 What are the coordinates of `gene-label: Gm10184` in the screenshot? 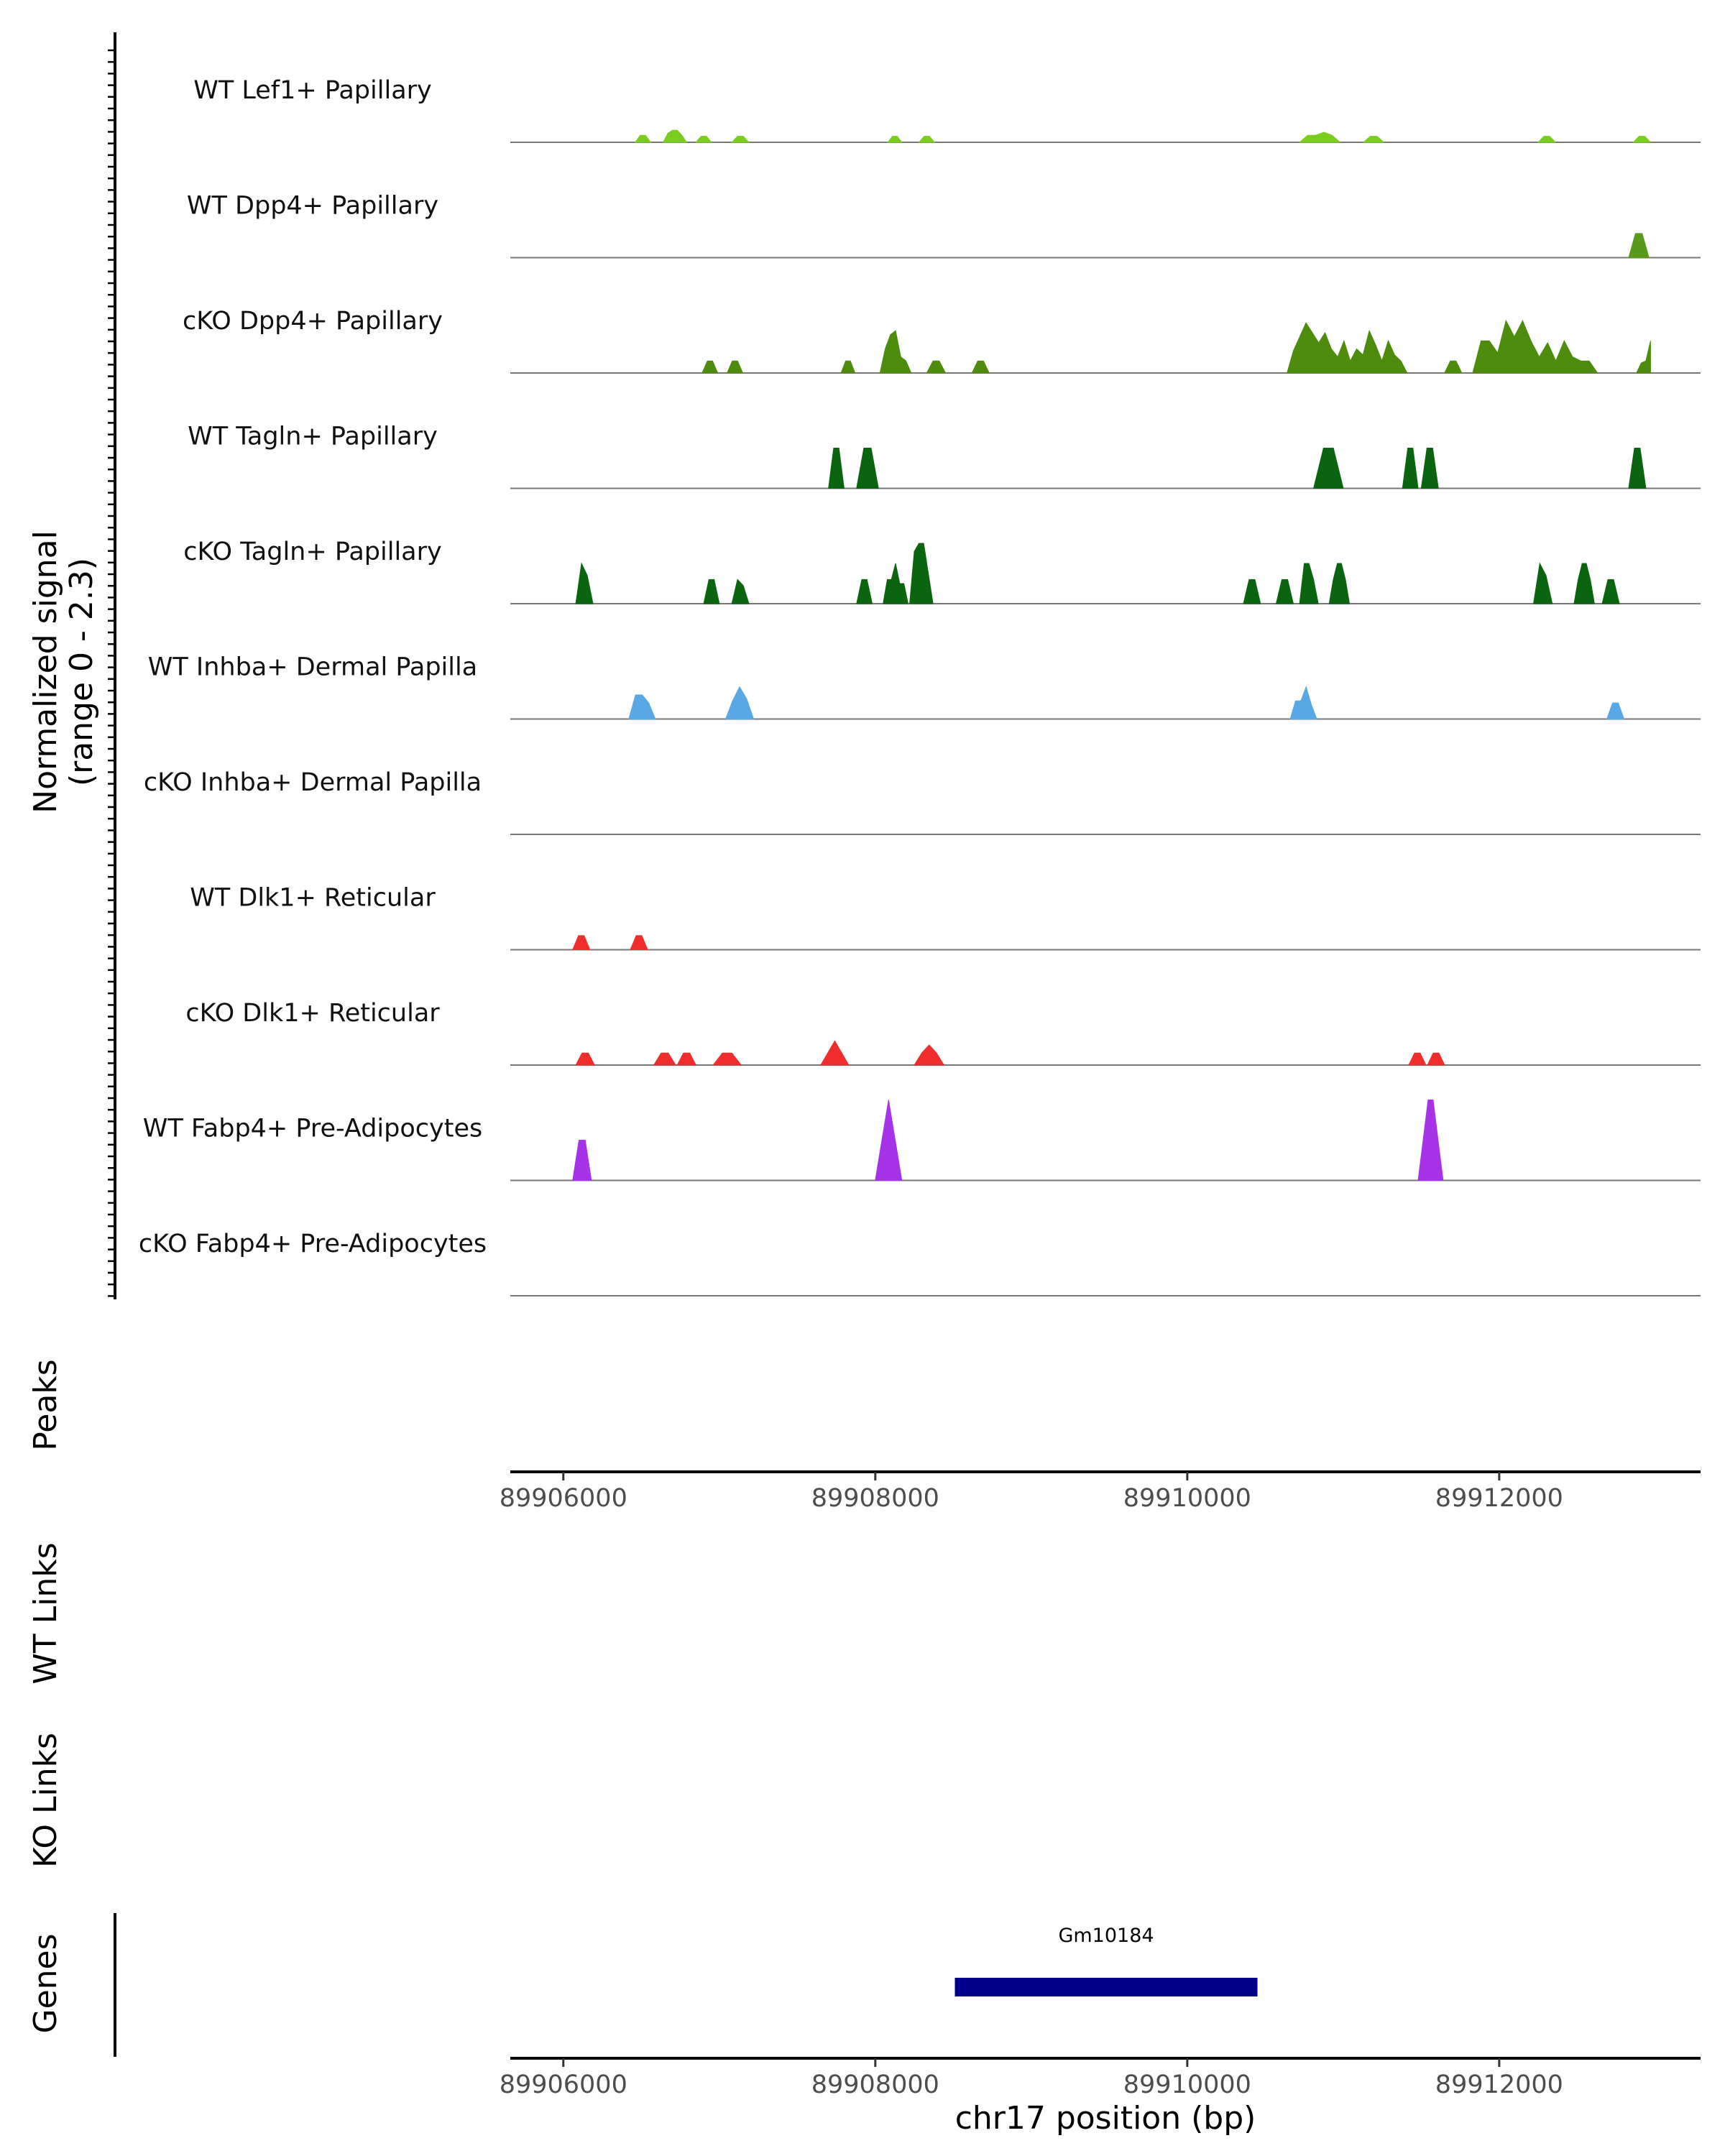 It's located at (1106, 1936).